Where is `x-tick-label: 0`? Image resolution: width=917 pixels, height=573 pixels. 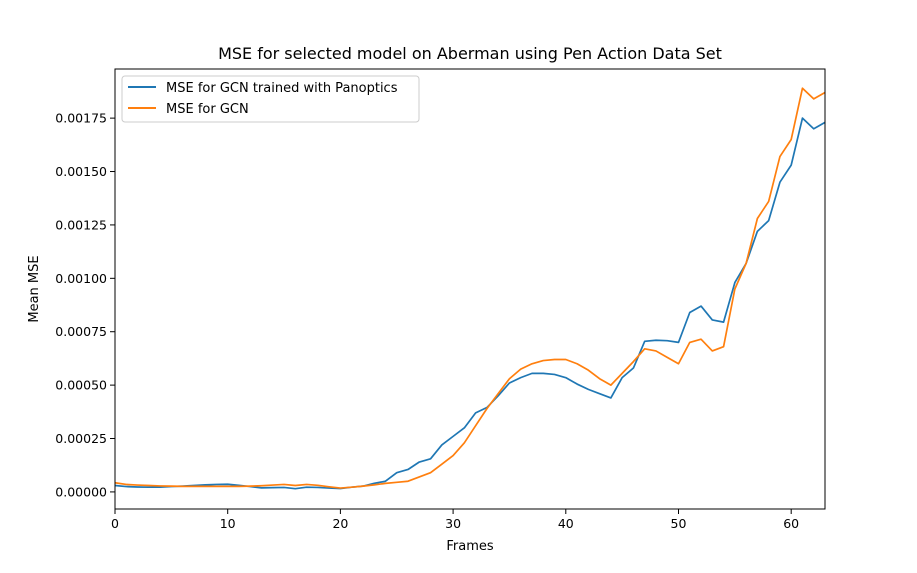
x-tick-label: 0 is located at coordinates (115, 523).